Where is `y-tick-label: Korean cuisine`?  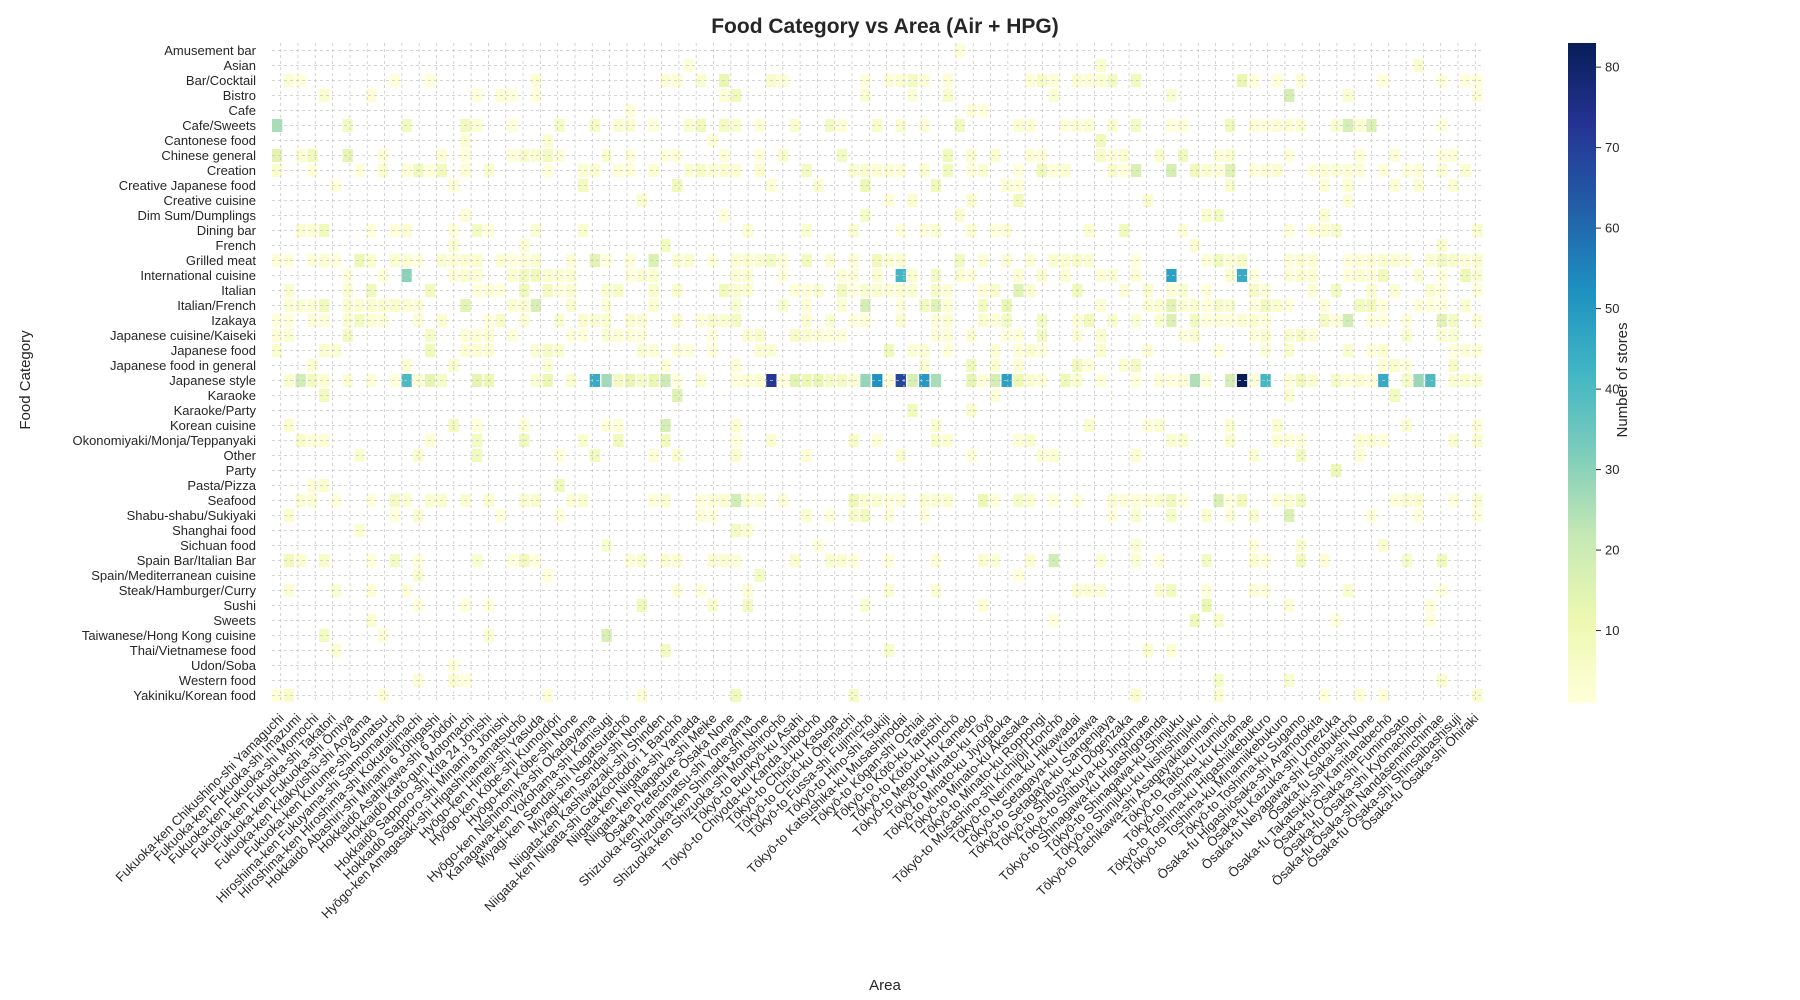
y-tick-label: Korean cuisine is located at coordinates (213, 425).